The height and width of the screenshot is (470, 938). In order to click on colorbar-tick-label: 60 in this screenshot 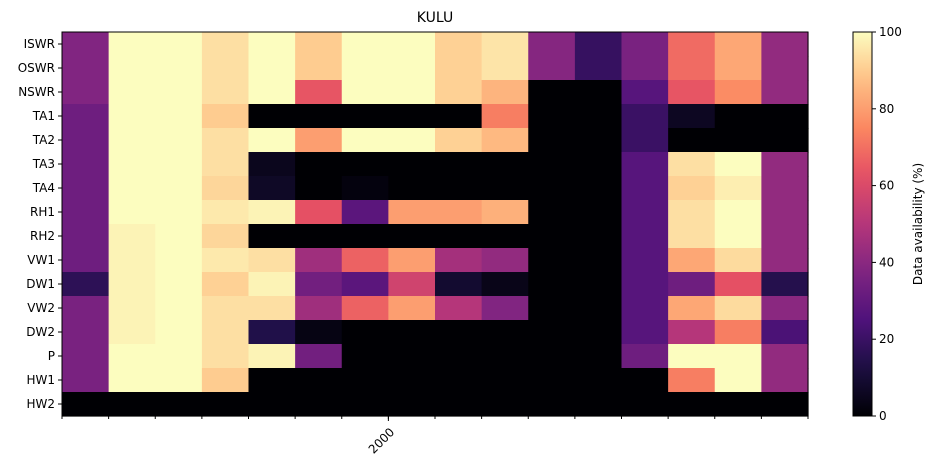, I will do `click(886, 186)`.